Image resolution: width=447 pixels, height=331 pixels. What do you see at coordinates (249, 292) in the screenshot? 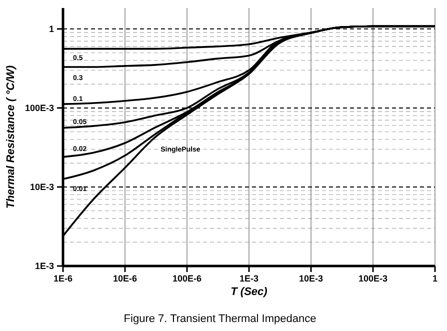
I see `x-axis-title: T (Sec)` at bounding box center [249, 292].